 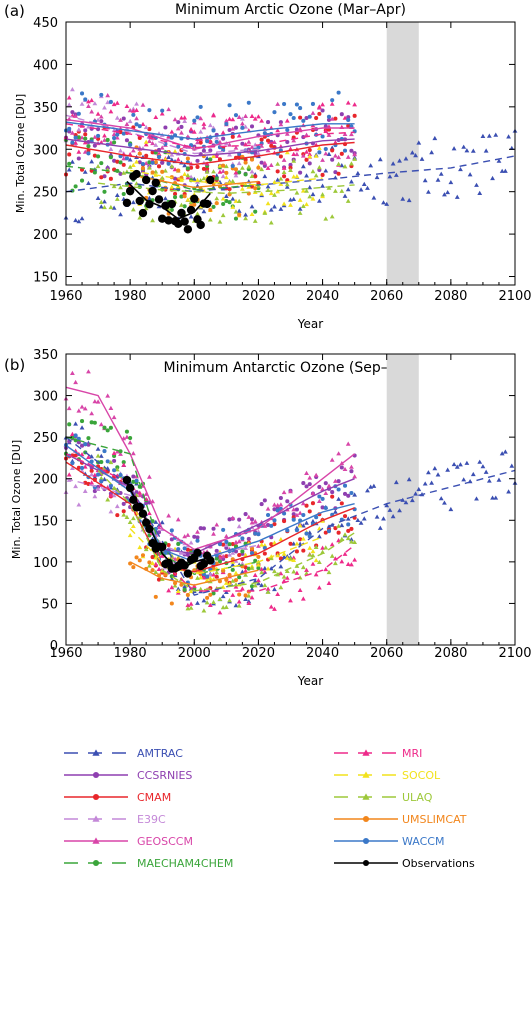 What do you see at coordinates (366, 752) in the screenshot?
I see `legend-marker-mri` at bounding box center [366, 752].